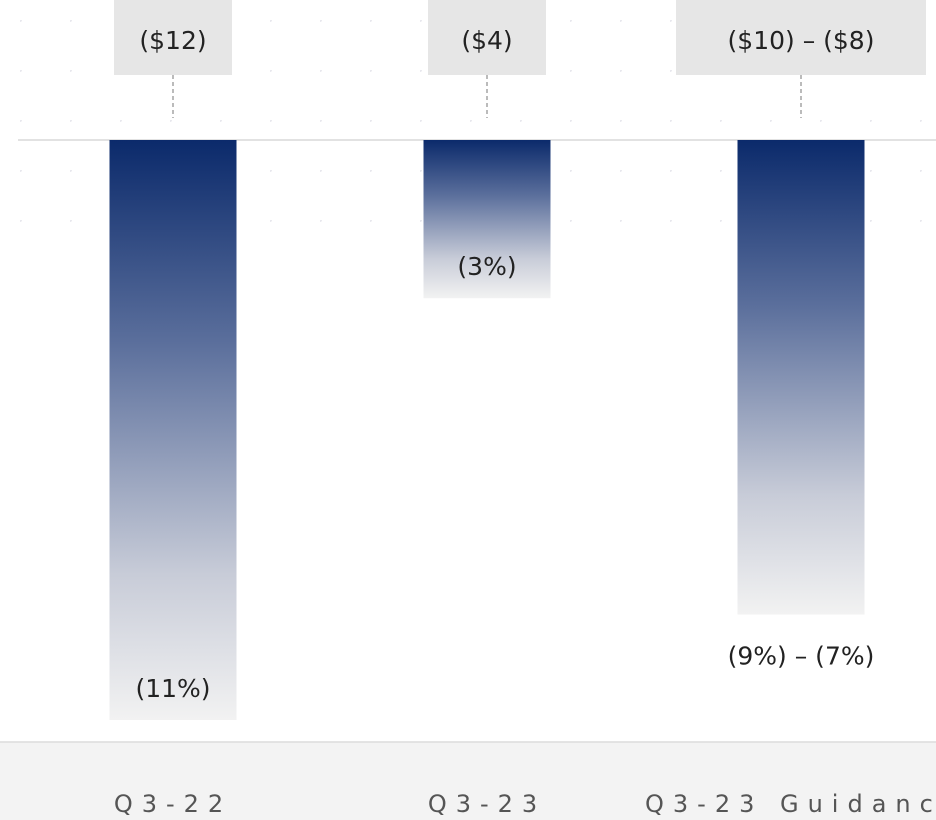 Image resolution: width=936 pixels, height=820 pixels. What do you see at coordinates (790, 804) in the screenshot?
I see `x-tick-label: Q3-23 Guidance` at bounding box center [790, 804].